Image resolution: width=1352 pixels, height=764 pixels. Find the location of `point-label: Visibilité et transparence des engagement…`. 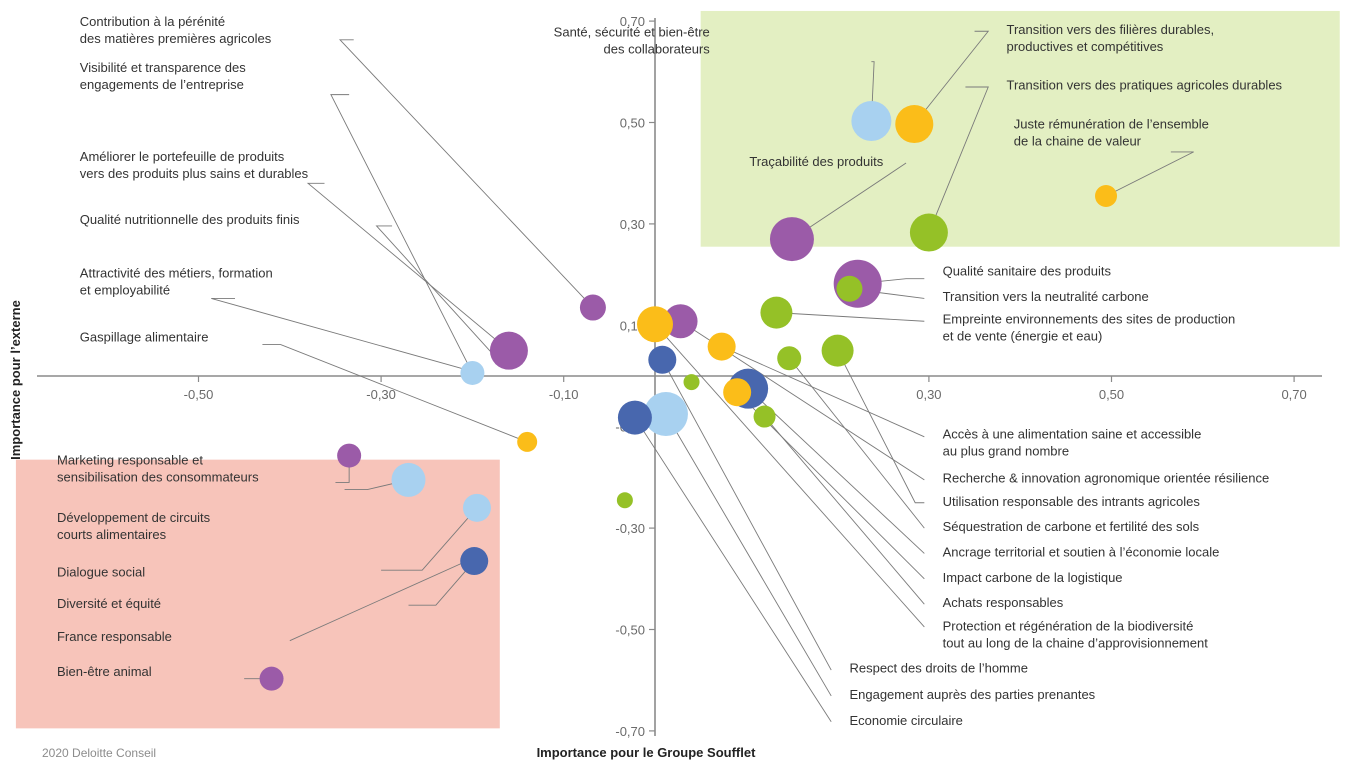

point-label: Visibilité et transparence des engagement… is located at coordinates (163, 76).